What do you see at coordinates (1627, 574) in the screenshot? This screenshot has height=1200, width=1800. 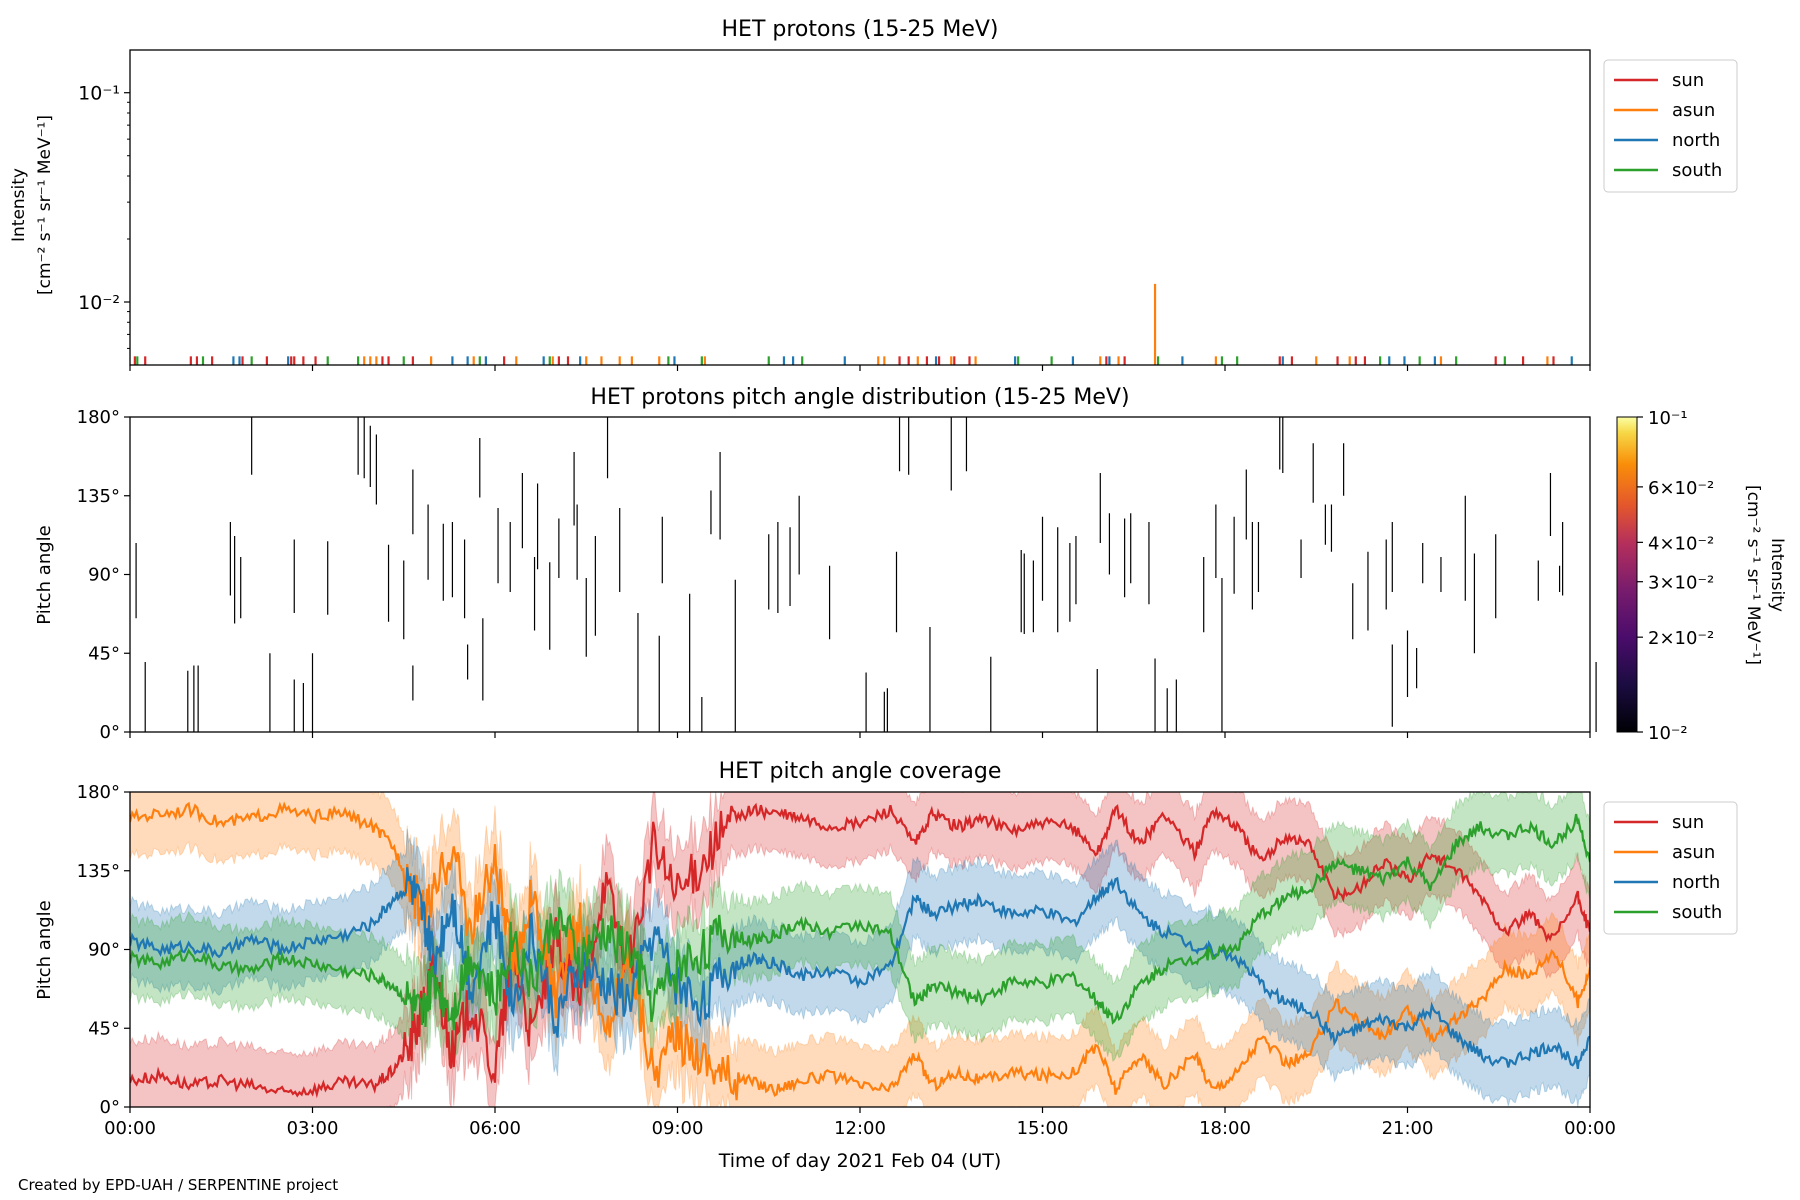 I see `colorbar` at bounding box center [1627, 574].